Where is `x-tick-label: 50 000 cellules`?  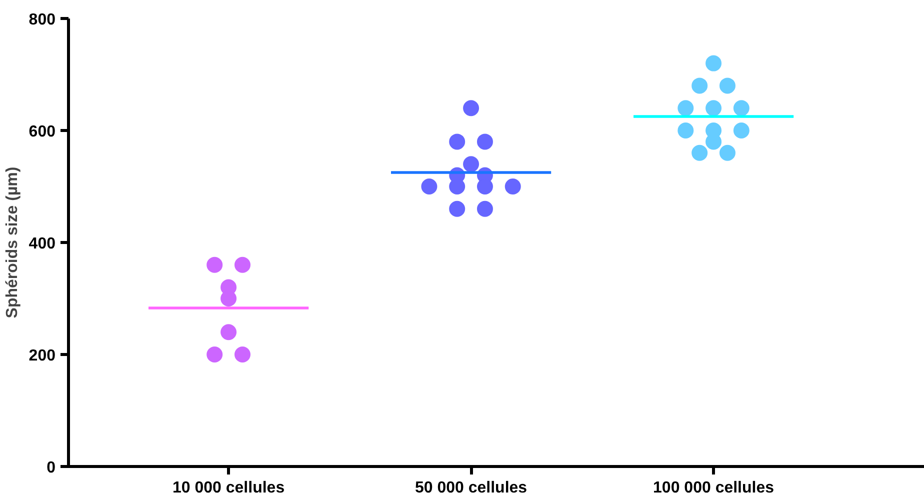 x-tick-label: 50 000 cellules is located at coordinates (471, 488).